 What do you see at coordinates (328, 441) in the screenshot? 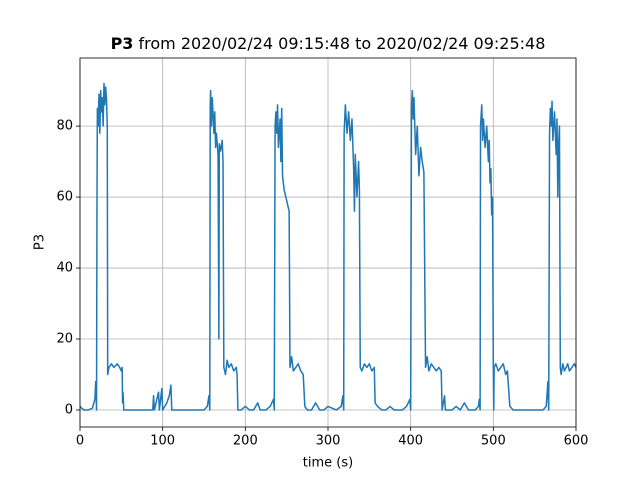
I see `x-tick-label: 300` at bounding box center [328, 441].